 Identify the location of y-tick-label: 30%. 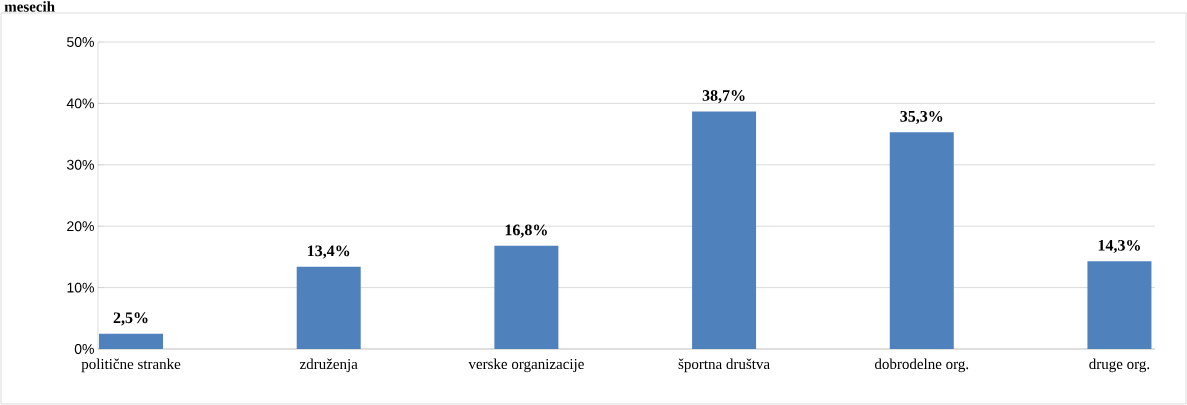
(80, 164).